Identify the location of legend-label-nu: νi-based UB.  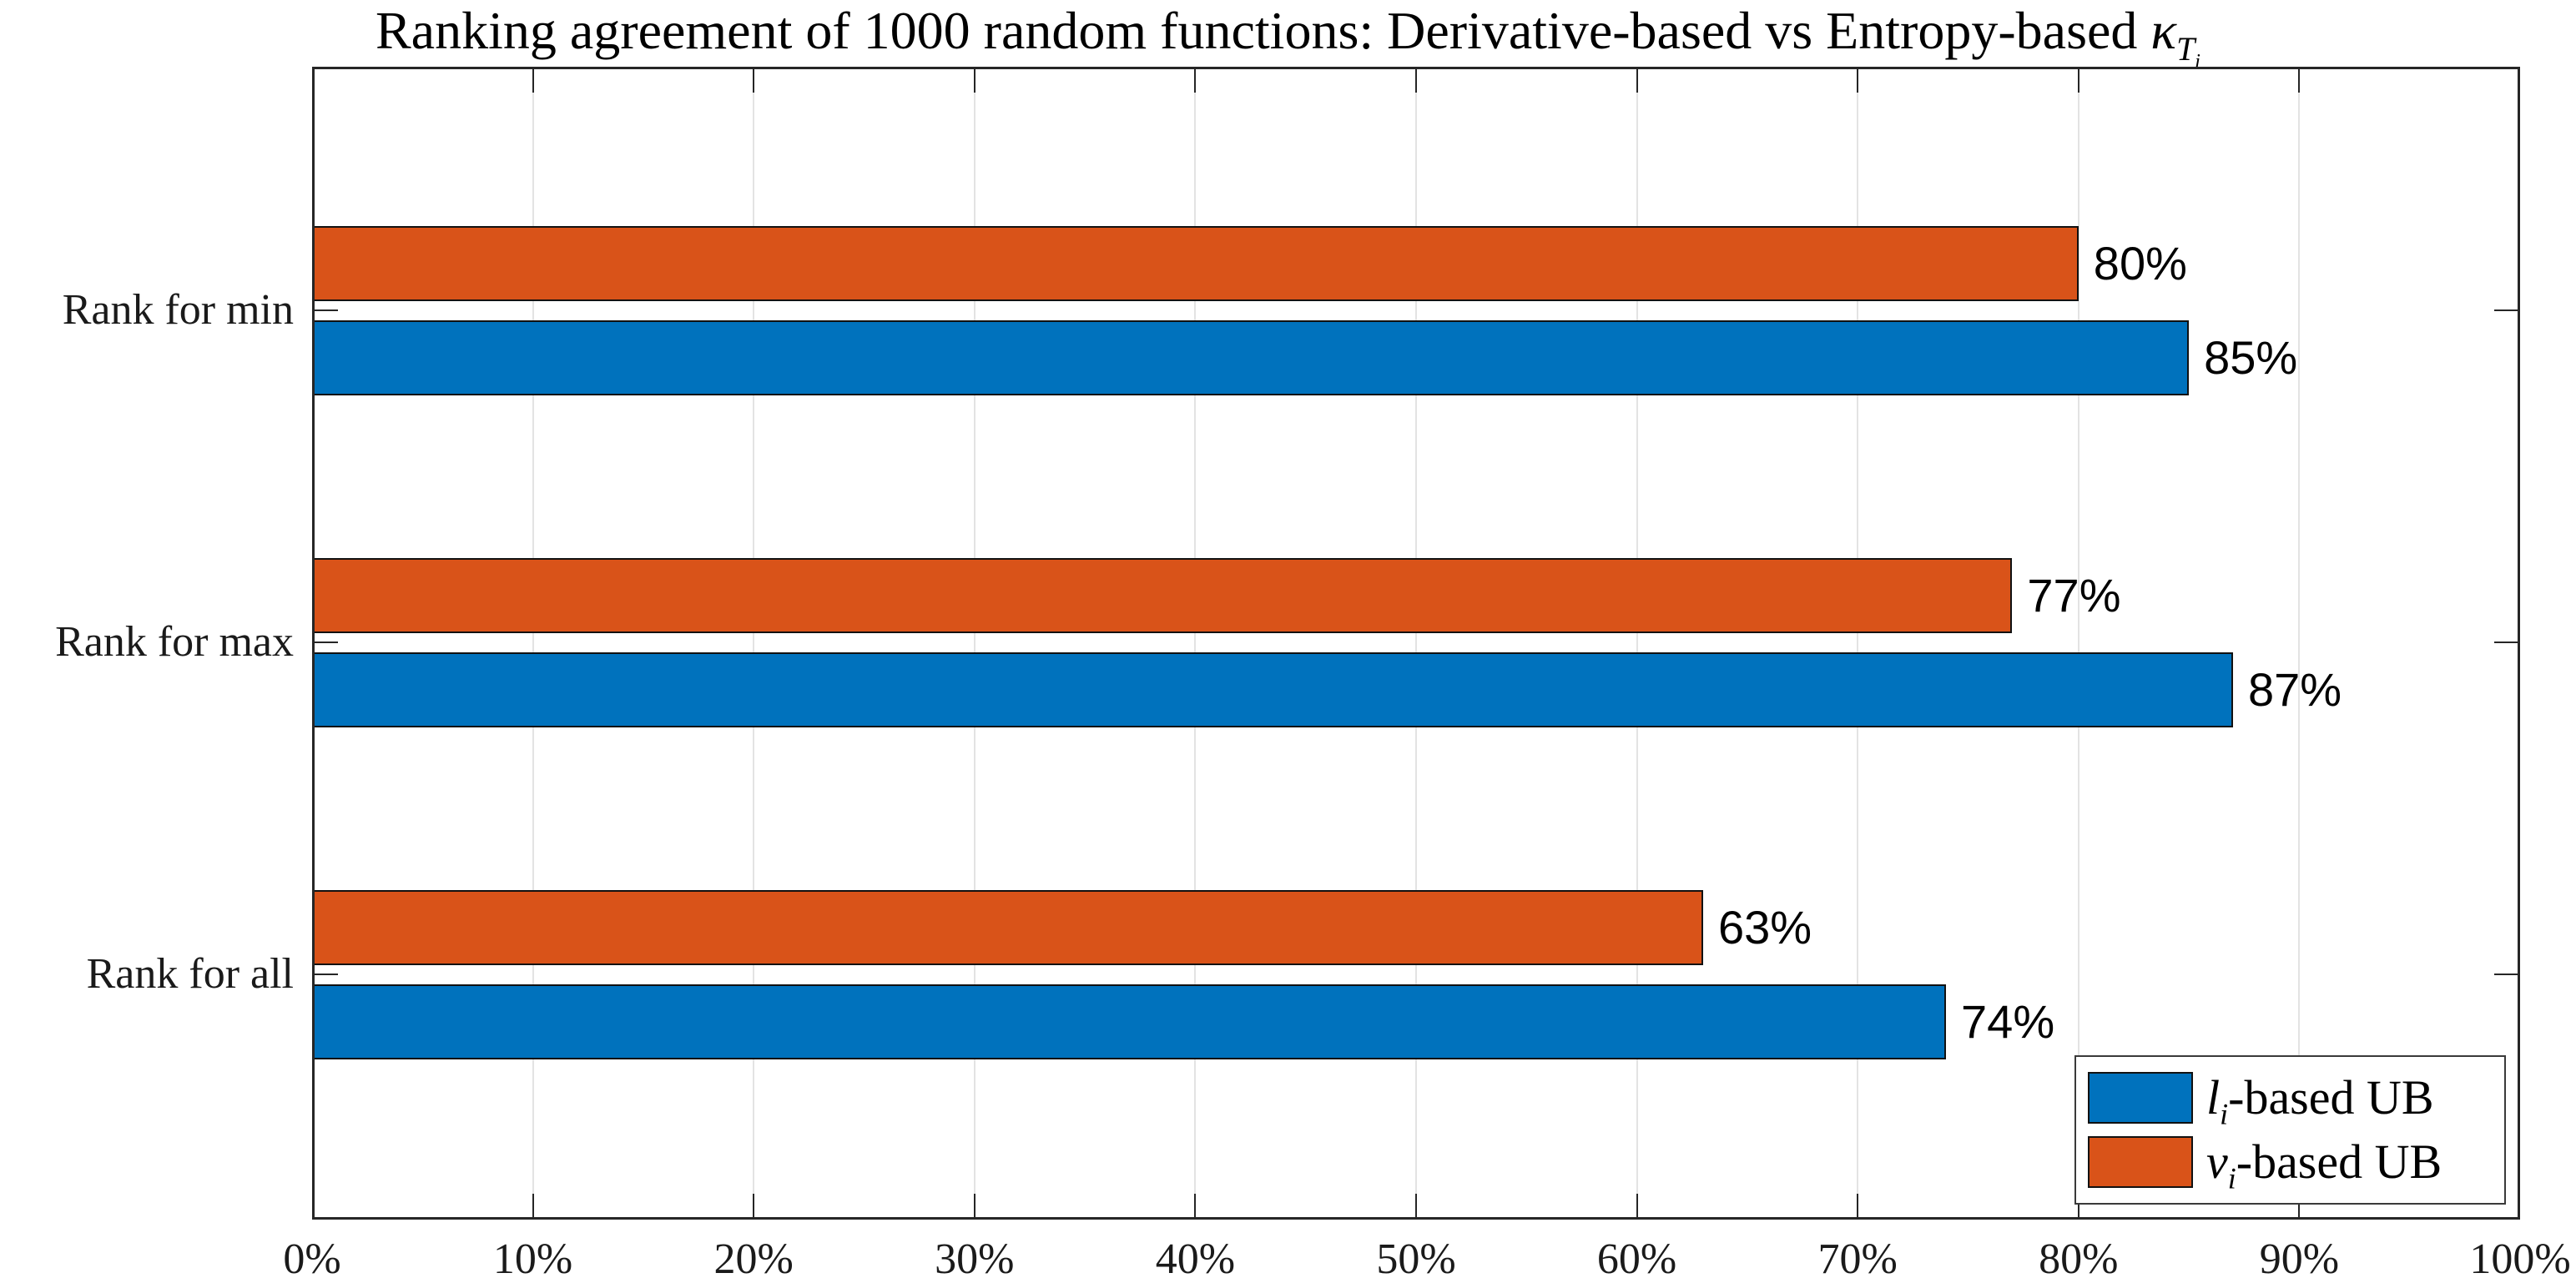
(2324, 1164).